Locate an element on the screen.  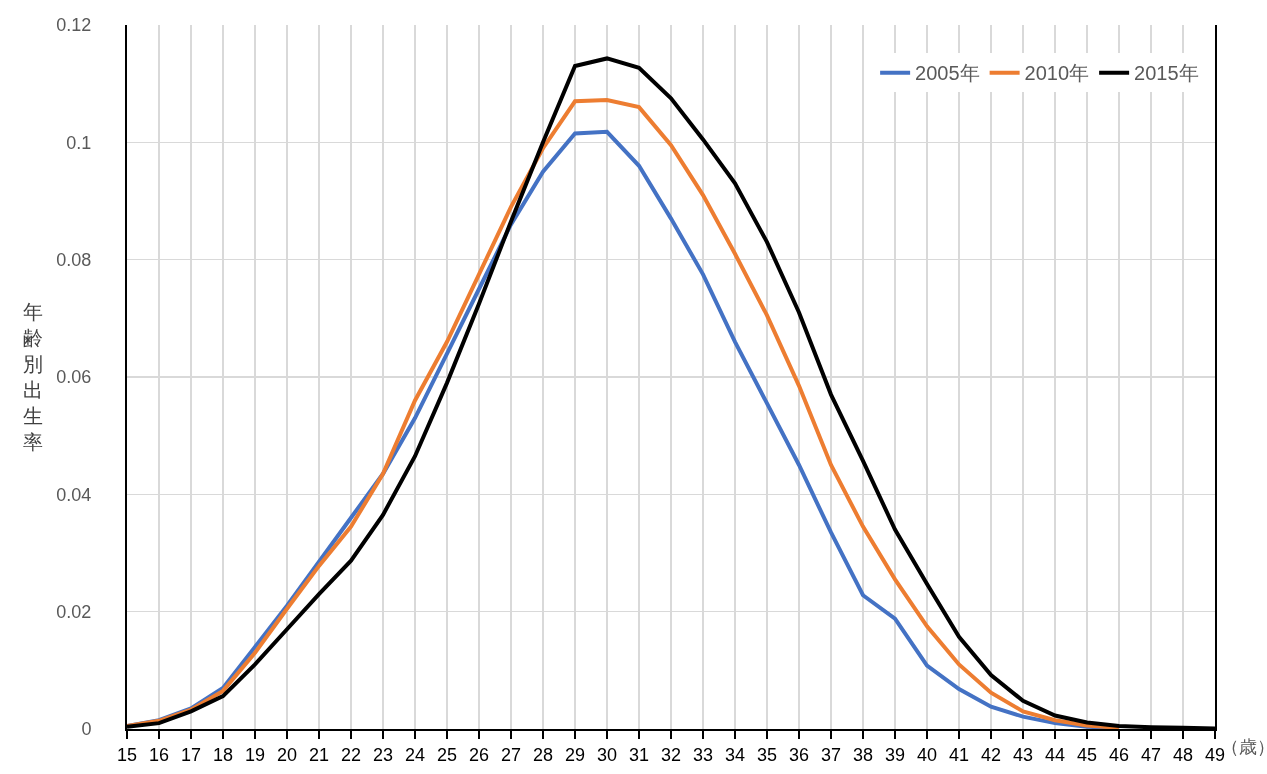
x-tick-label: 36 is located at coordinates (799, 754).